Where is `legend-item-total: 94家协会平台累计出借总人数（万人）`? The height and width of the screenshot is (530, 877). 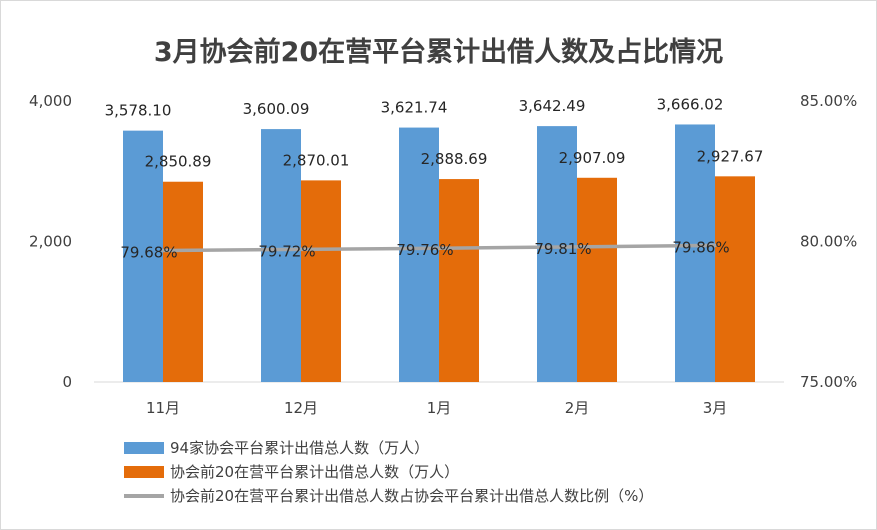
legend-item-total: 94家协会平台累计出借总人数（万人） is located at coordinates (388, 448).